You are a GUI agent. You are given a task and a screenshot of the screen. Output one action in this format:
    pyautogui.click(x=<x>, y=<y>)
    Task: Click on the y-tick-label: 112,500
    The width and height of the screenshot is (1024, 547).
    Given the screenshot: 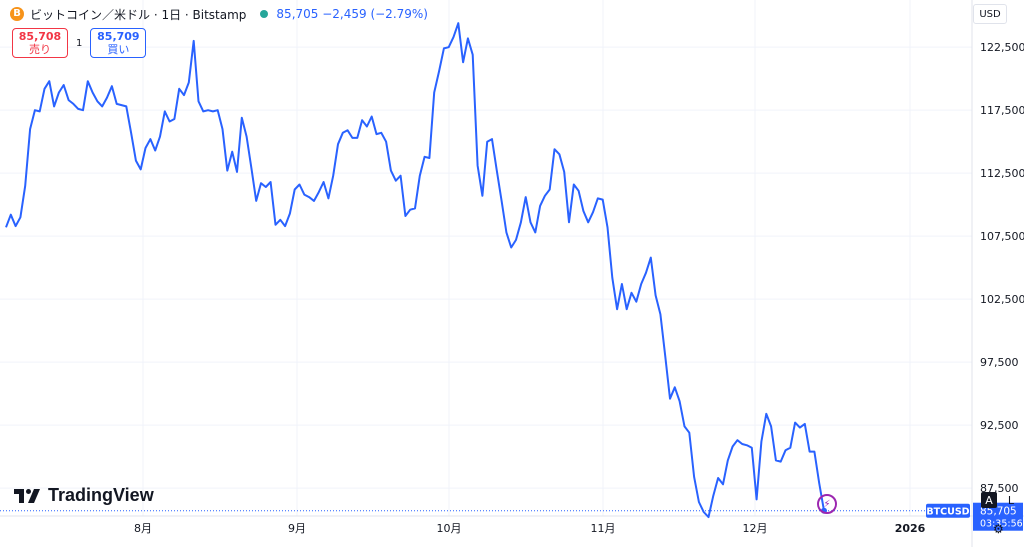 What is the action you would take?
    pyautogui.click(x=1002, y=173)
    